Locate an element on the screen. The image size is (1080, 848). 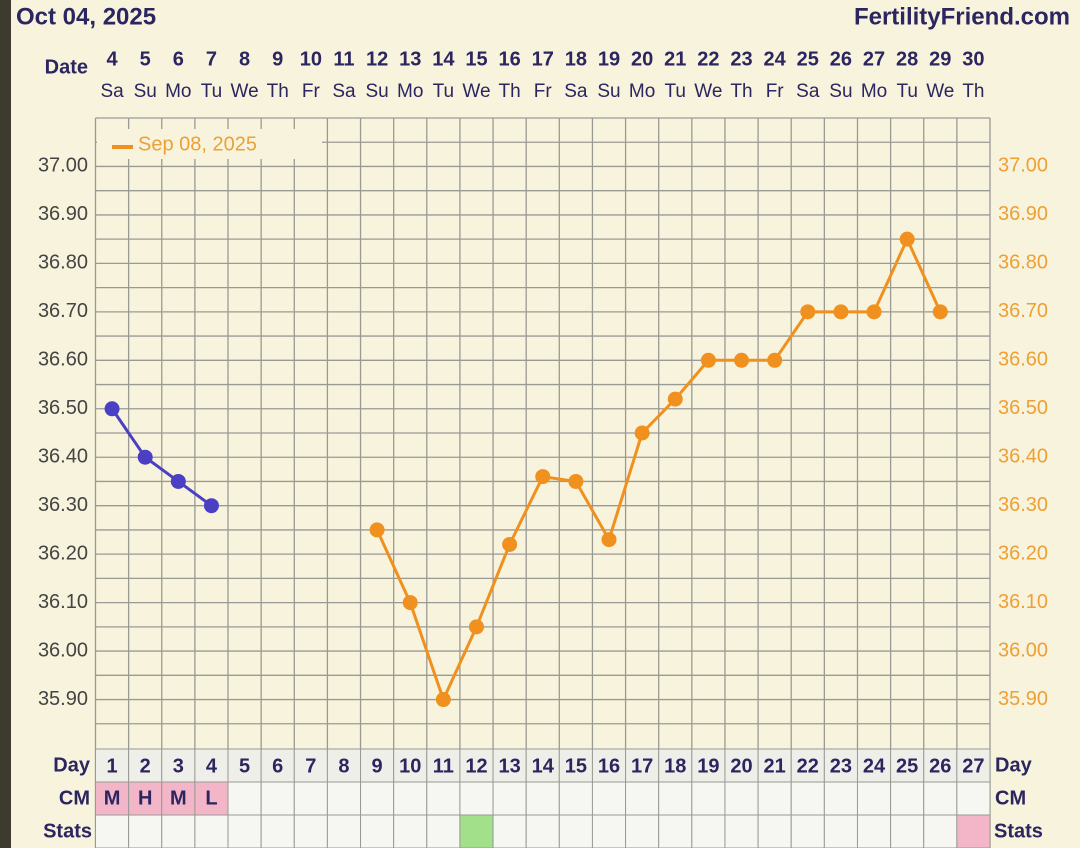
x-tick-label: 30 is located at coordinates (973, 59).